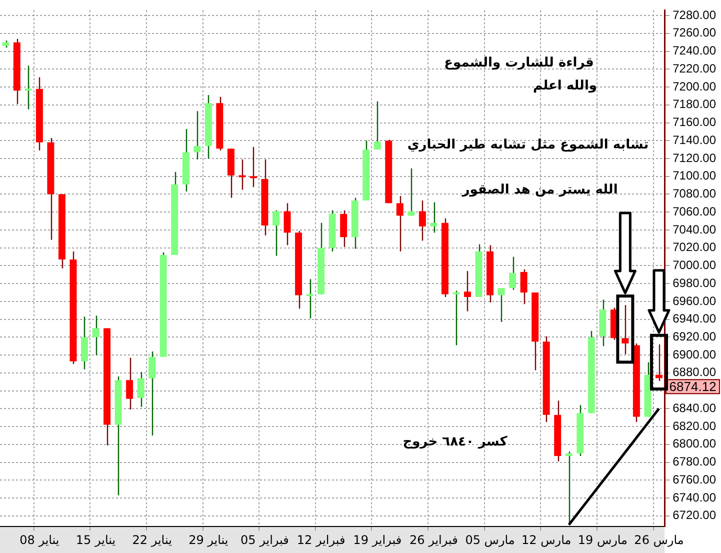 Image resolution: width=721 pixels, height=553 pixels. What do you see at coordinates (694, 515) in the screenshot?
I see `y-tick-label: 6720.00` at bounding box center [694, 515].